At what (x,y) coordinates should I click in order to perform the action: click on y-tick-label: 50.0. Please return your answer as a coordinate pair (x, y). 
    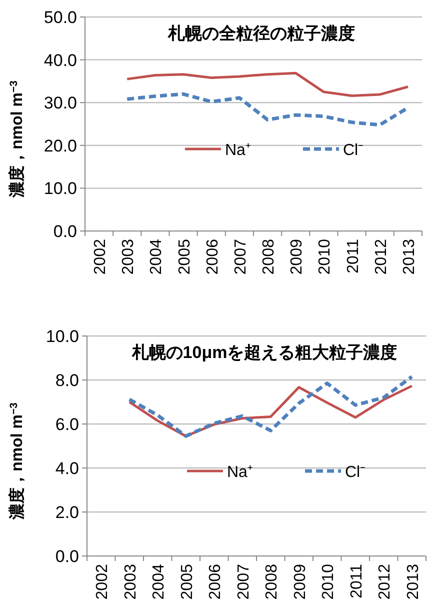
    Looking at the image, I should click on (60, 17).